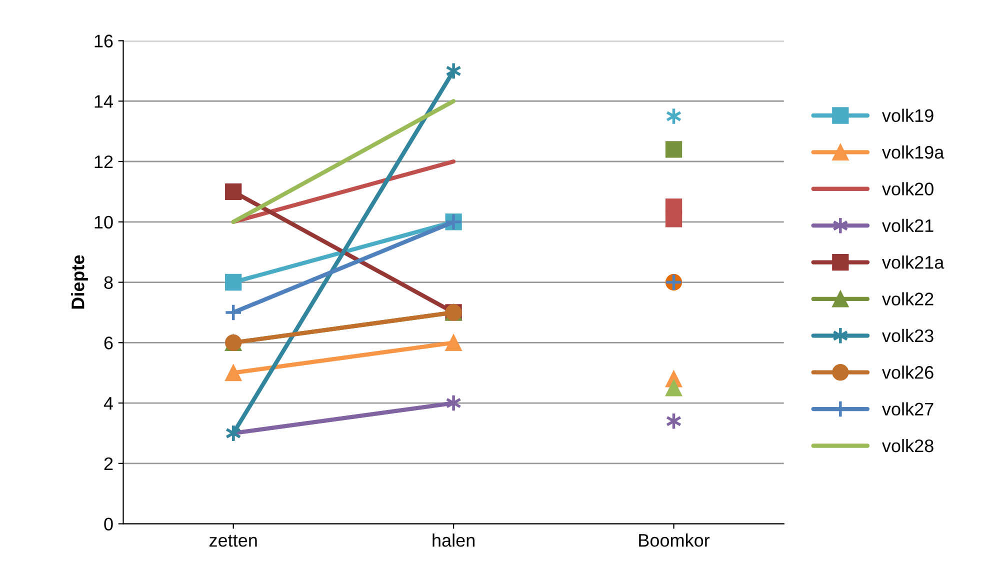 The image size is (986, 582). Describe the element at coordinates (233, 540) in the screenshot. I see `x-tick-label: zetten` at that location.